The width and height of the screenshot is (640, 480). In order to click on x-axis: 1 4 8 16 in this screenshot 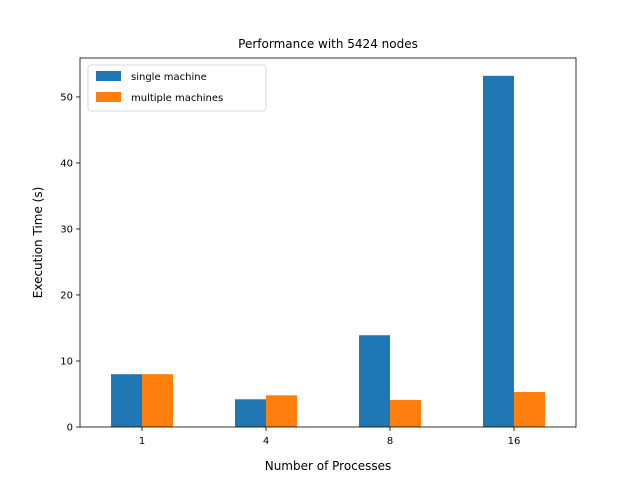, I will do `click(330, 437)`.